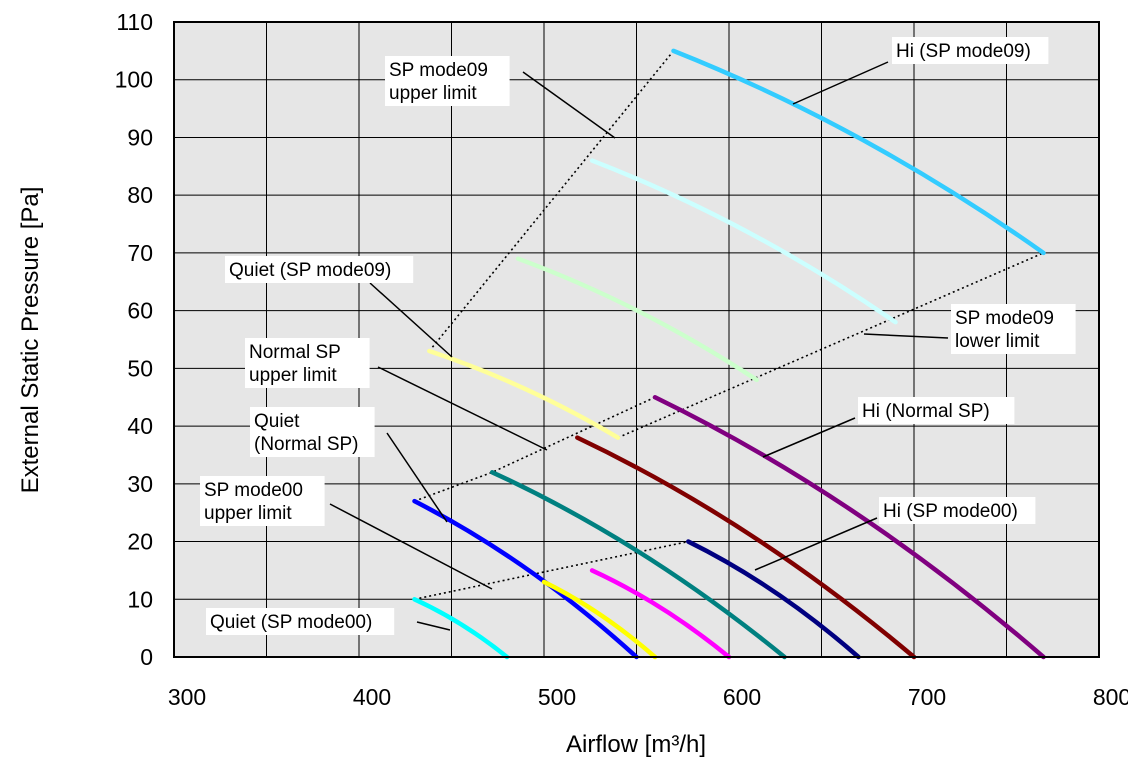 This screenshot has width=1128, height=762. I want to click on x-tick-labels: 300 400 500 600 700 800, so click(648, 697).